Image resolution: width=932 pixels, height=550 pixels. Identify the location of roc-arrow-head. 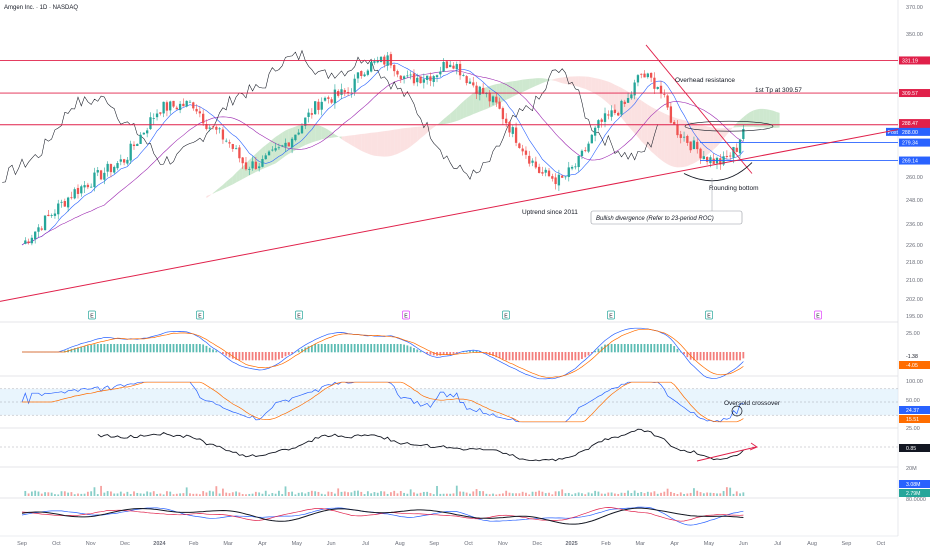
(753, 446).